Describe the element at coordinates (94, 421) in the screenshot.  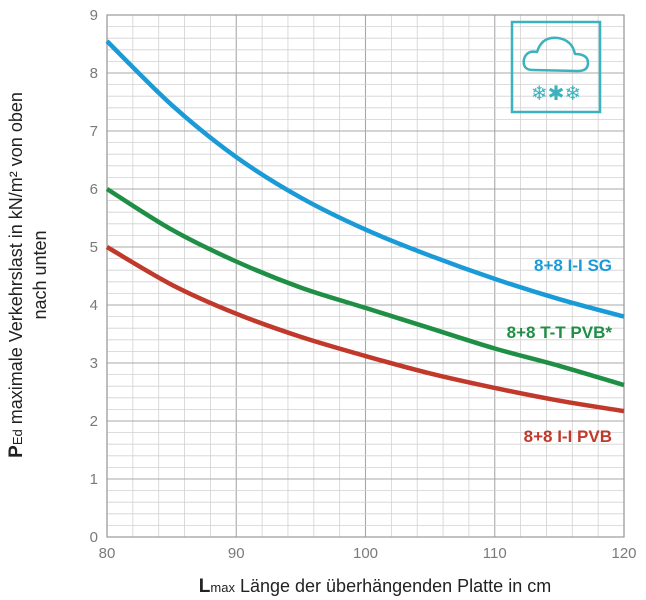
I see `y-tick-label: 2` at that location.